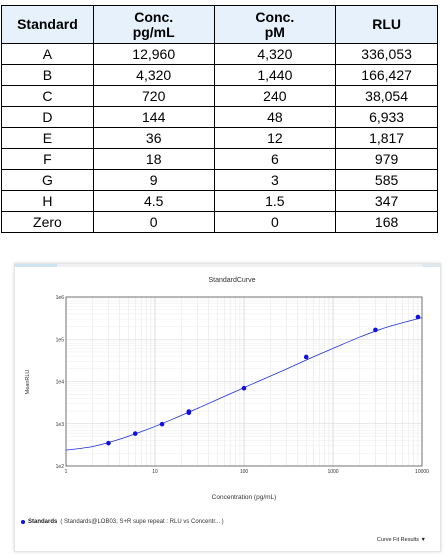 This screenshot has height=558, width=448. Describe the element at coordinates (60, 383) in the screenshot. I see `y-tick-label: 1e4` at that location.